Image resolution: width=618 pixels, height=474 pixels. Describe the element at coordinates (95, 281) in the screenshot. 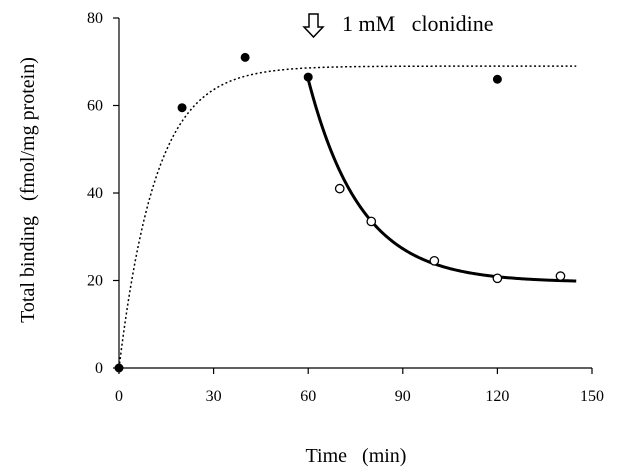

I see `y-tick-label: 20` at that location.